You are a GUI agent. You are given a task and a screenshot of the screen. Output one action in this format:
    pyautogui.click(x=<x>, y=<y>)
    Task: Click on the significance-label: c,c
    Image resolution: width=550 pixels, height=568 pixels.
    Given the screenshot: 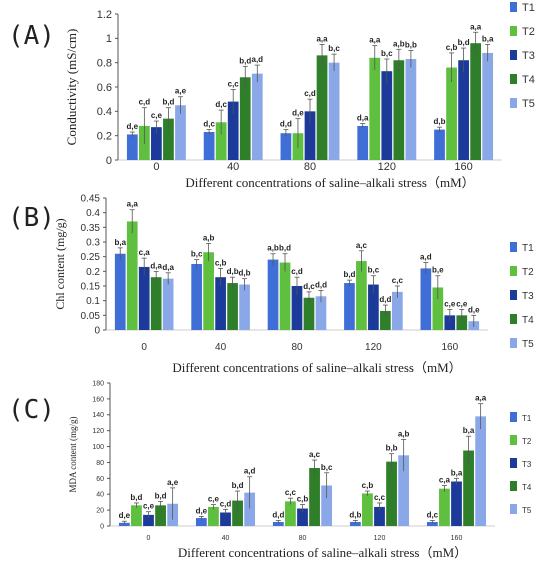 What is the action you would take?
    pyautogui.click(x=380, y=497)
    